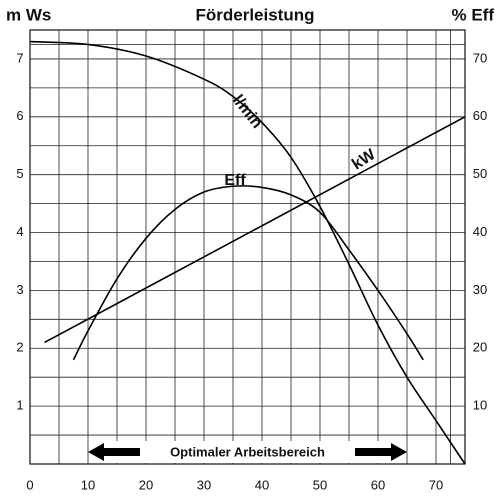 This screenshot has height=500, width=500. Describe the element at coordinates (480, 289) in the screenshot. I see `y2-tick-label: 30` at that location.